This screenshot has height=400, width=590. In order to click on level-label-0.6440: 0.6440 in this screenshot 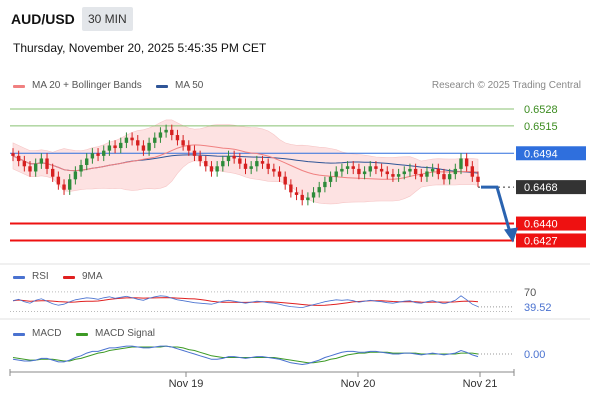, I will do `click(541, 225)`.